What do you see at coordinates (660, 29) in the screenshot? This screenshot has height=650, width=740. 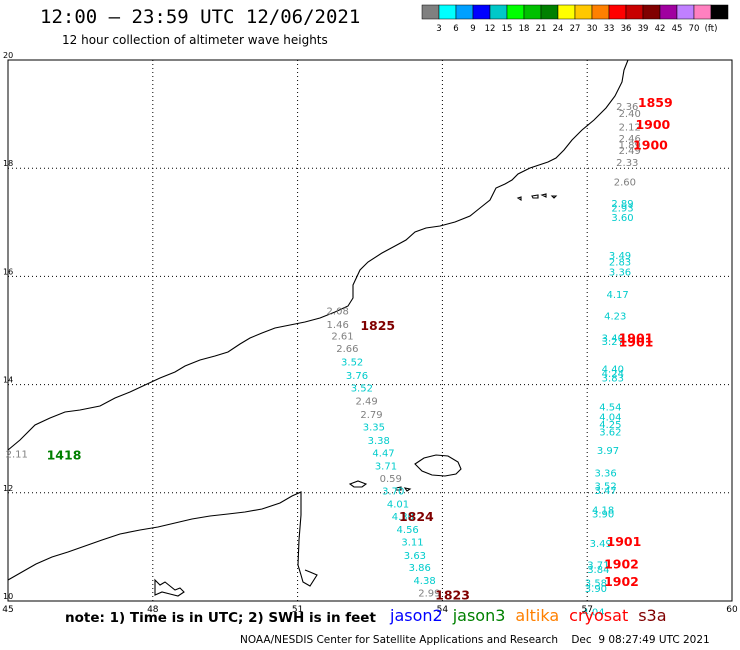 I see `colorbar-label: 42` at bounding box center [660, 29].